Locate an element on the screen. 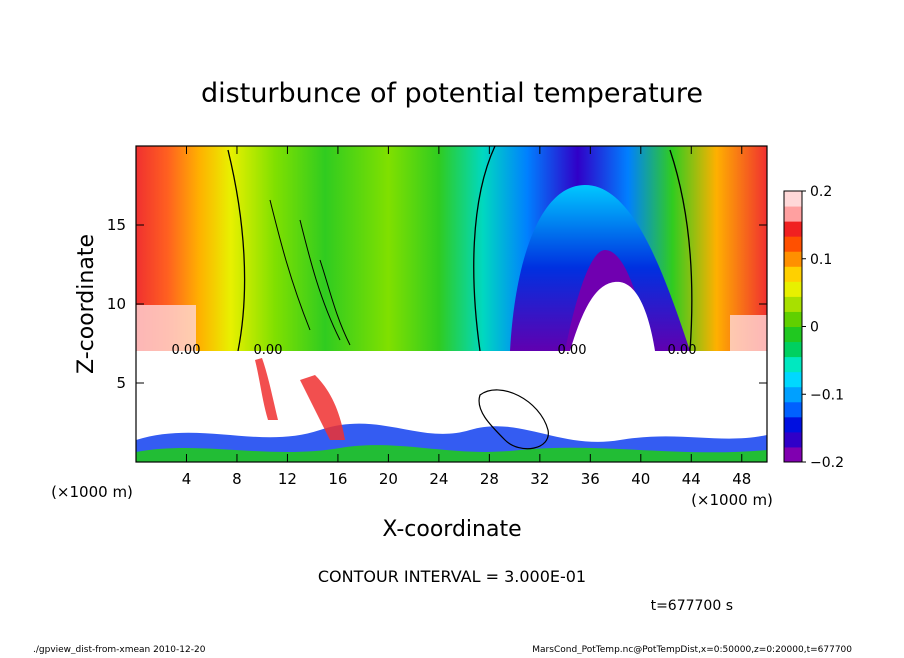  contour-dendrite is located at coordinates (310, 272).